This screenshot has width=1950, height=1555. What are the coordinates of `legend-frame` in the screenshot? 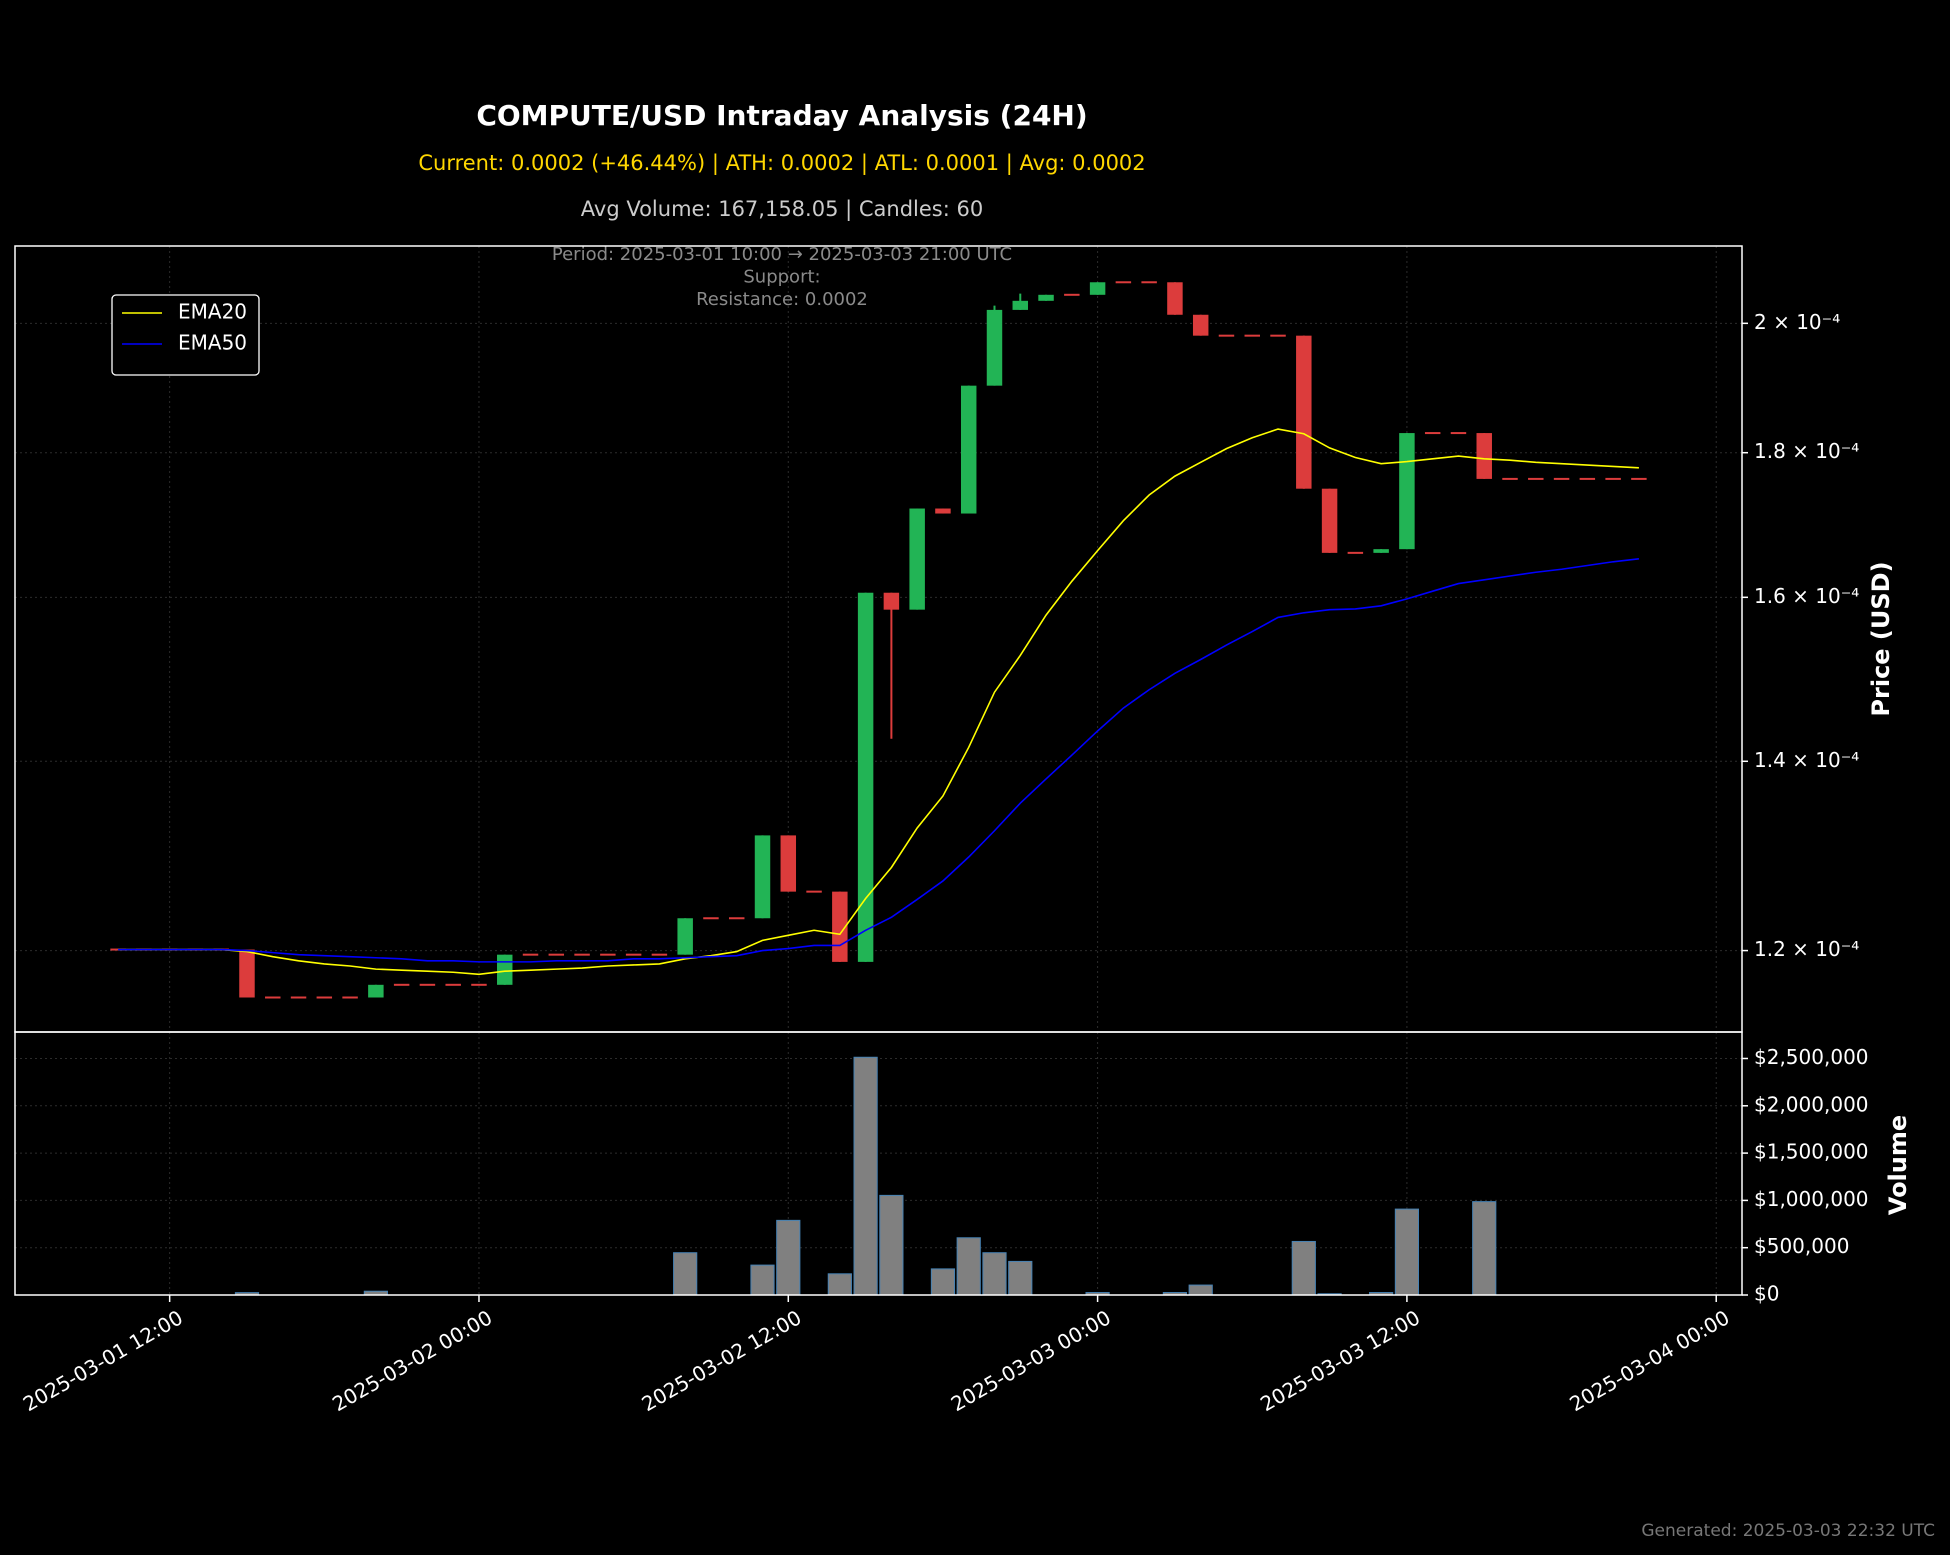 It's located at (185, 335).